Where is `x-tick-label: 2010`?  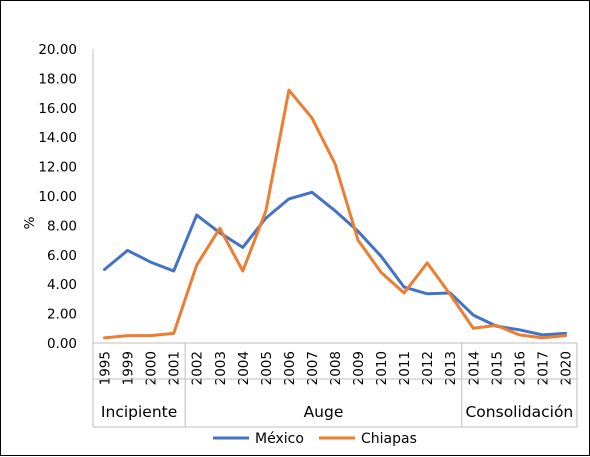
x-tick-label: 2010 is located at coordinates (382, 368).